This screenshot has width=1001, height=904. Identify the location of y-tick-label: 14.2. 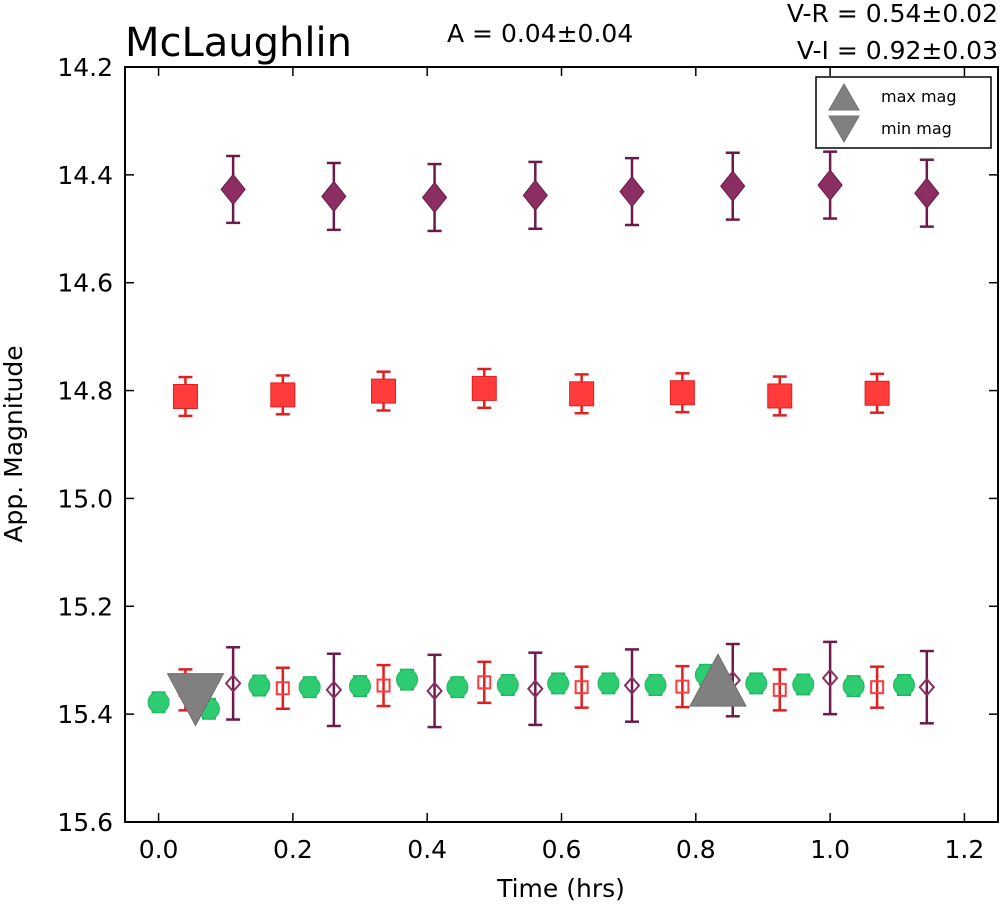
(85, 67).